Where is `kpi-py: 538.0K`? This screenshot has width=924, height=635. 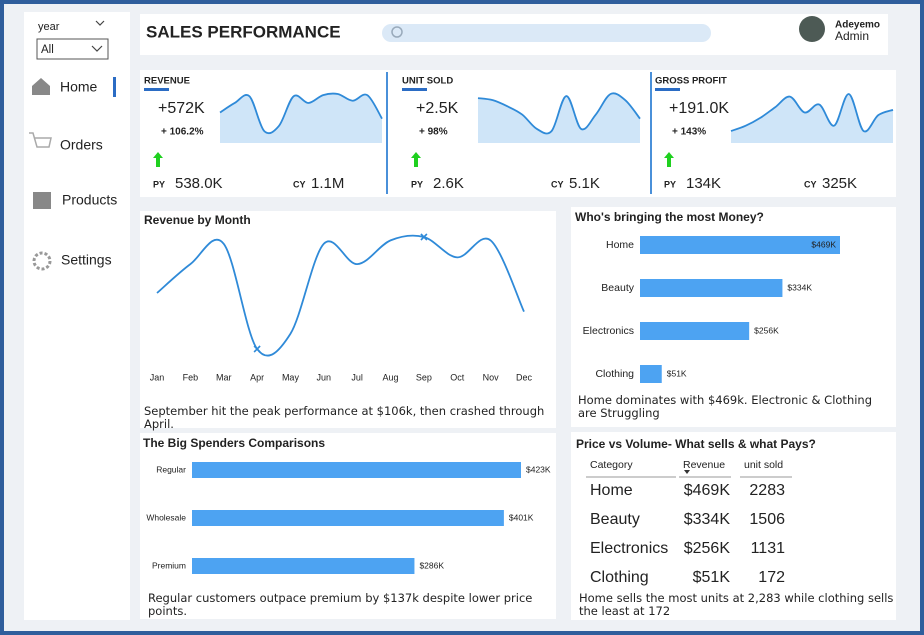
kpi-py: 538.0K is located at coordinates (199, 183).